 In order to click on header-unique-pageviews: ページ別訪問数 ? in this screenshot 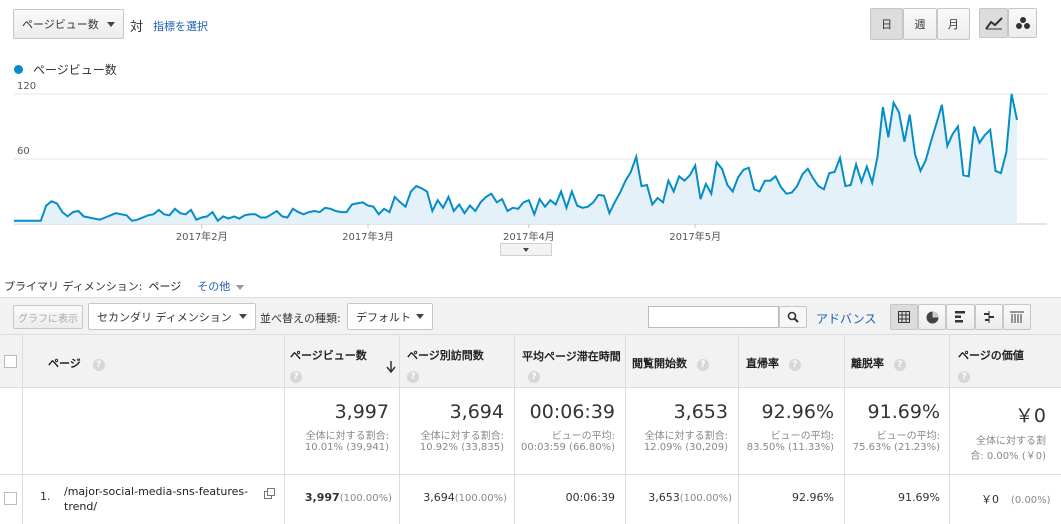, I will do `click(445, 366)`.